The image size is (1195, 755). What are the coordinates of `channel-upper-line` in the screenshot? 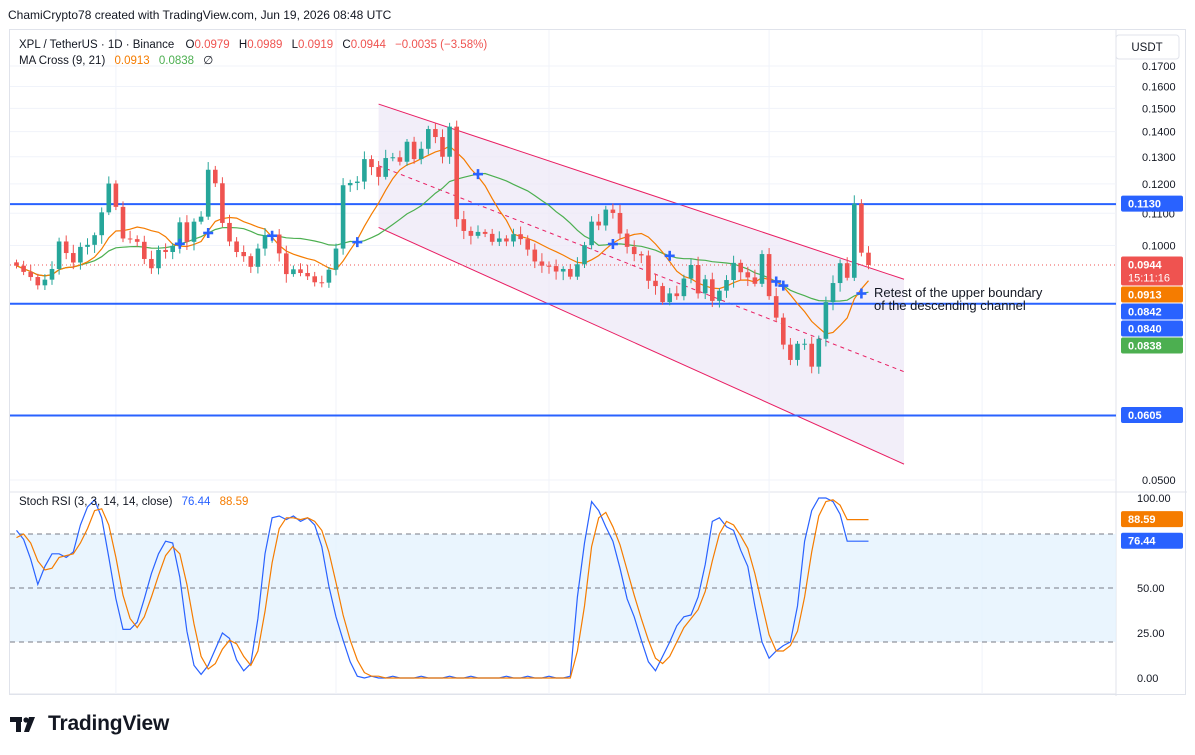 It's located at (641, 191).